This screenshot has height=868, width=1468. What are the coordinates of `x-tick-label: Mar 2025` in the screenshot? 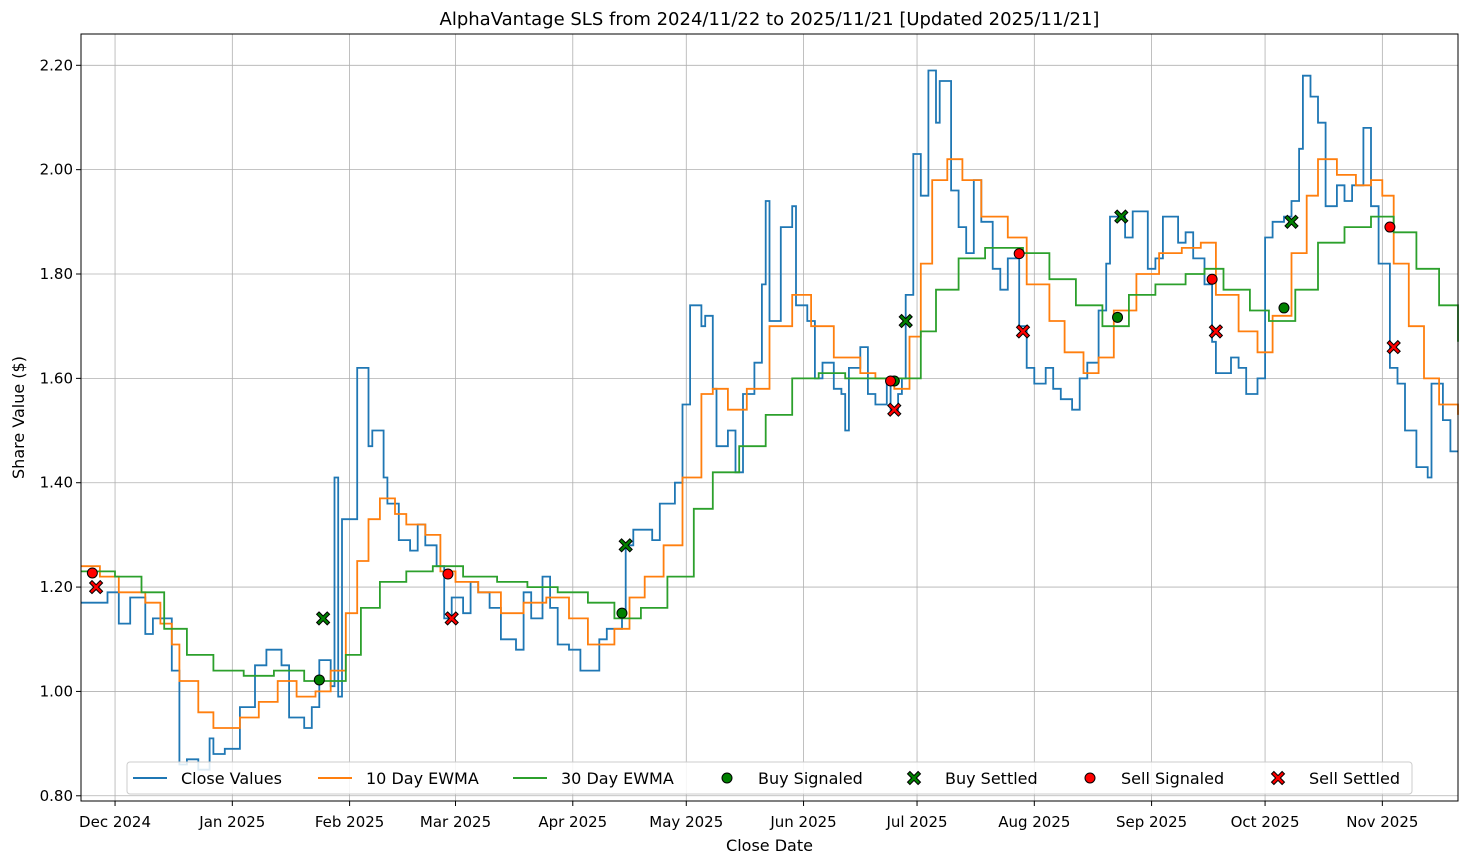 It's located at (455, 822).